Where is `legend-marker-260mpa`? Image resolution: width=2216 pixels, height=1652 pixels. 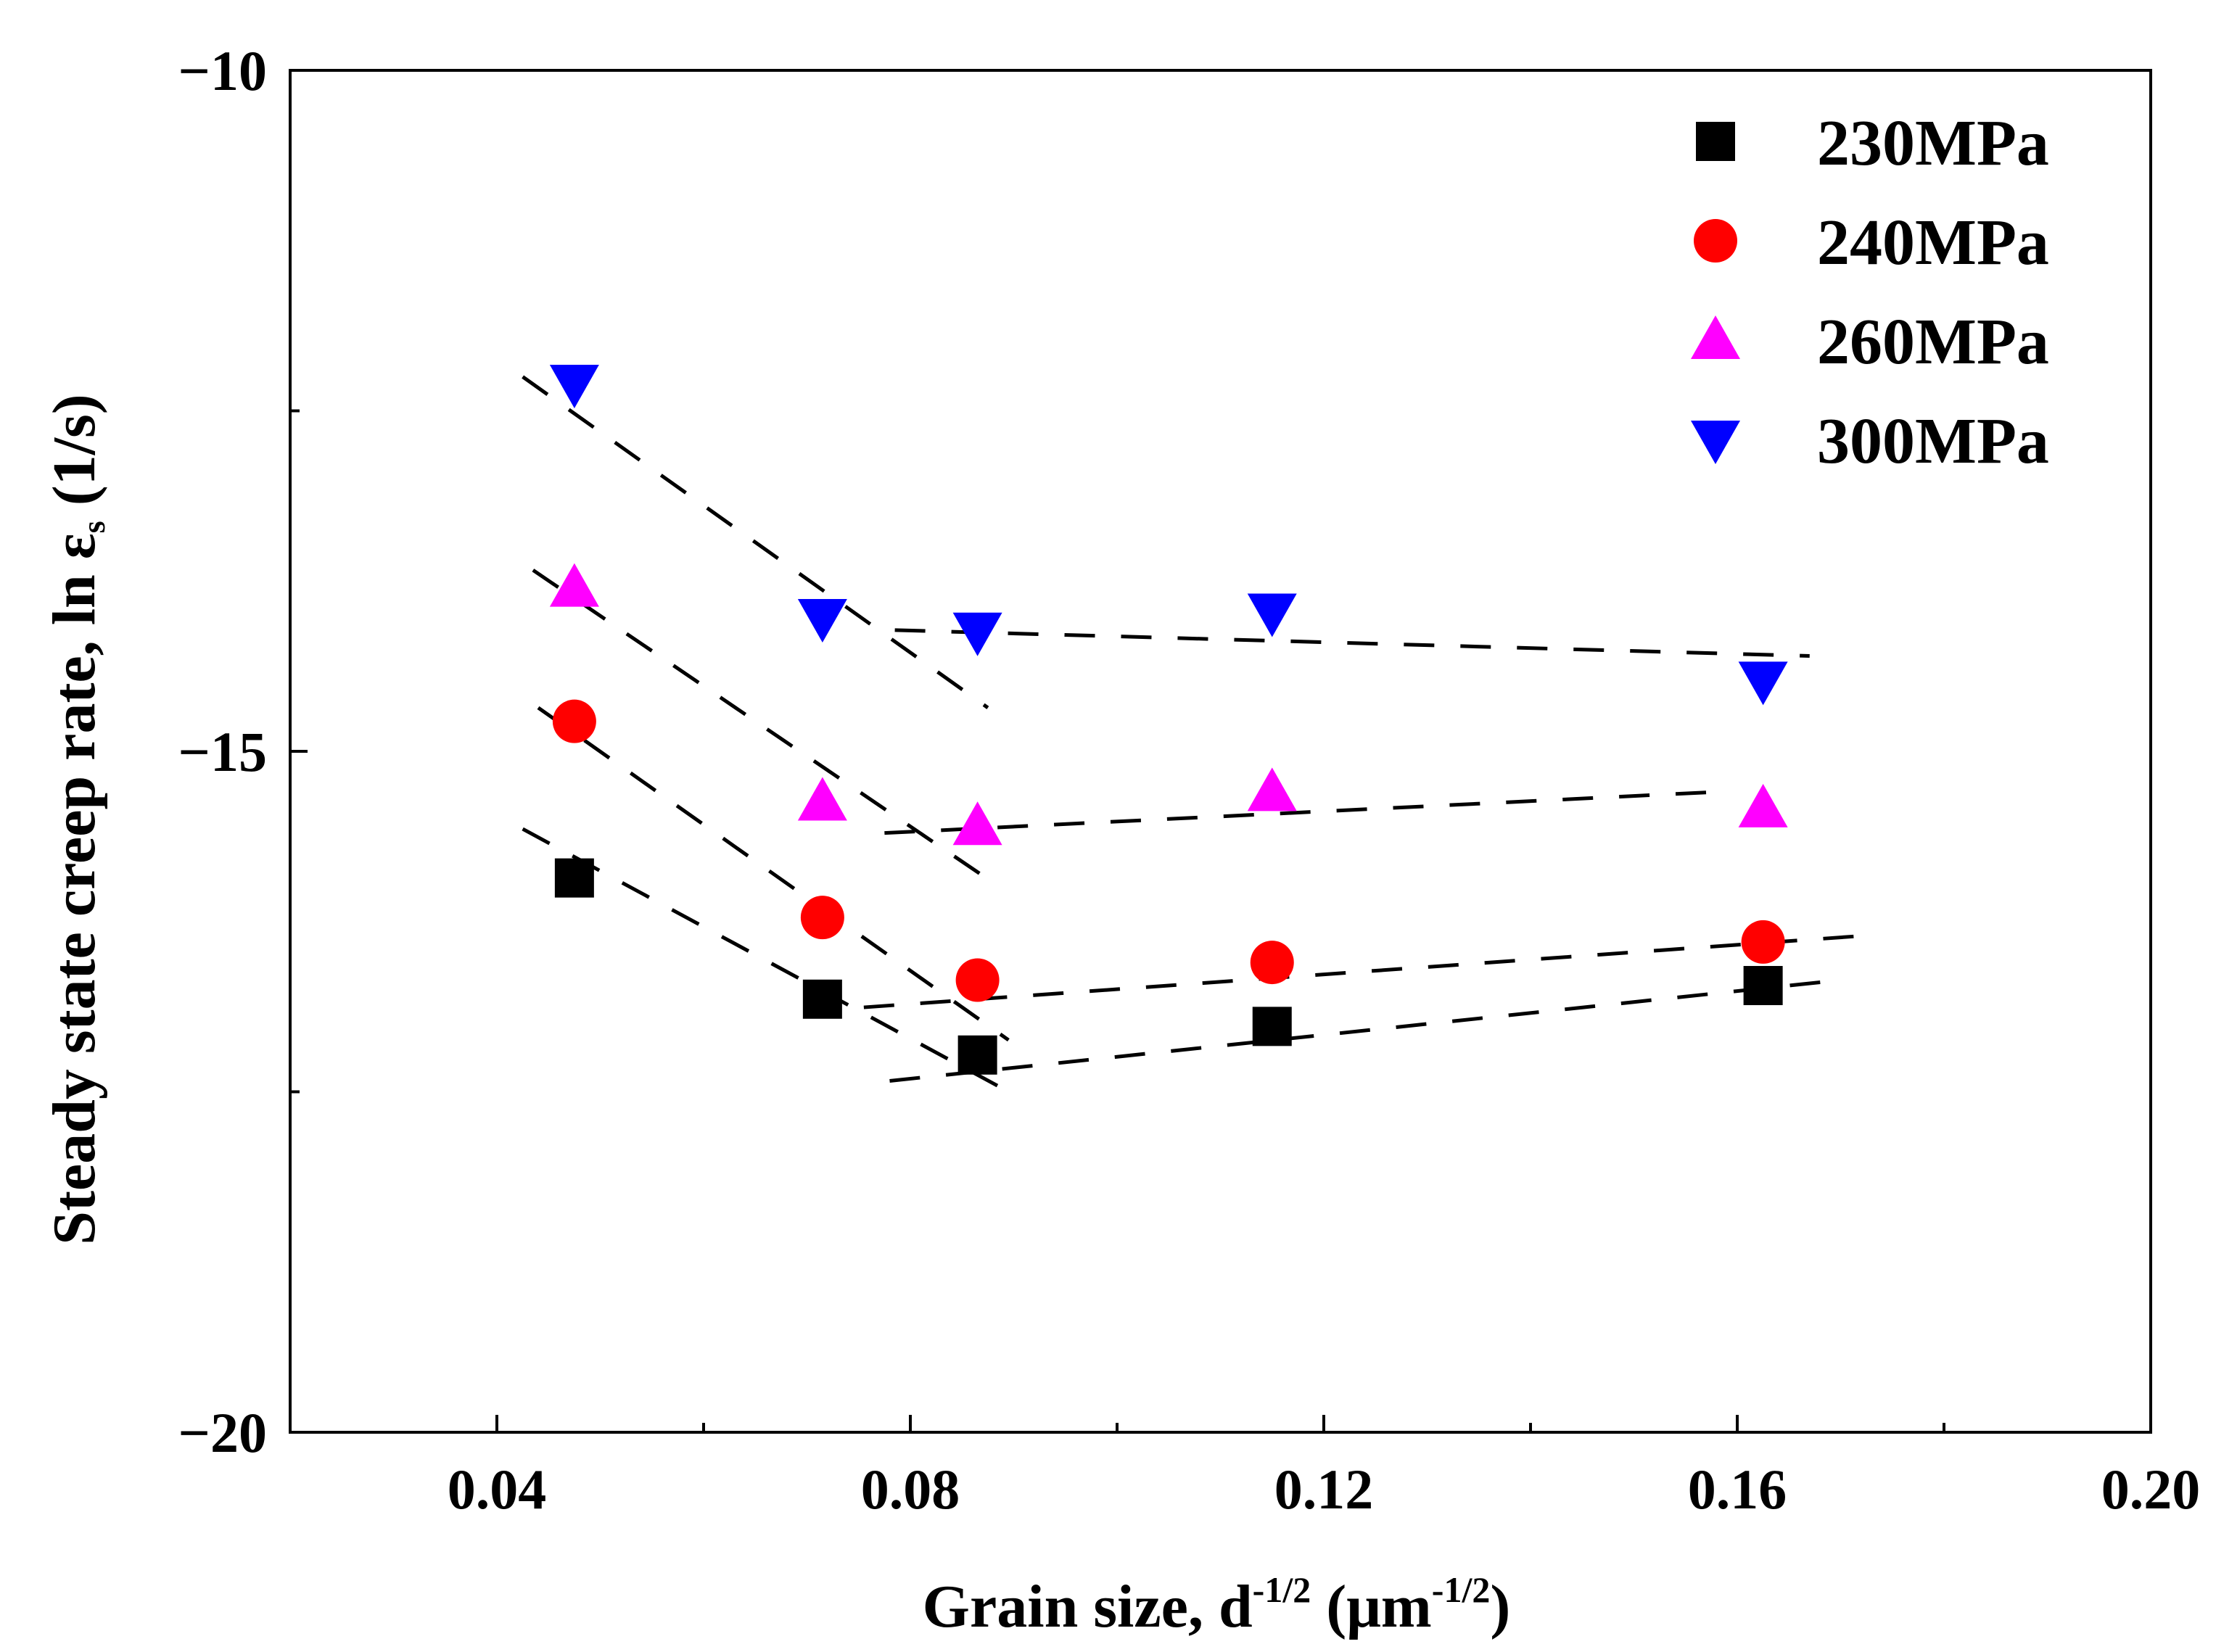 legend-marker-260mpa is located at coordinates (1715, 337).